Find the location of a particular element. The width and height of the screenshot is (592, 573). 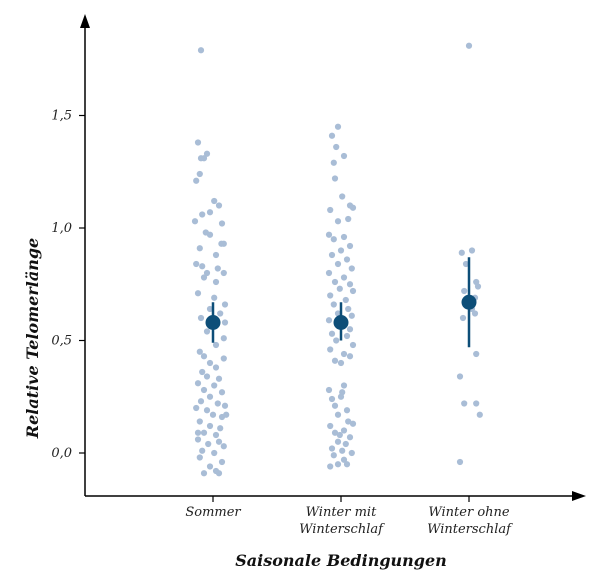

mean-marker is located at coordinates (469, 302).